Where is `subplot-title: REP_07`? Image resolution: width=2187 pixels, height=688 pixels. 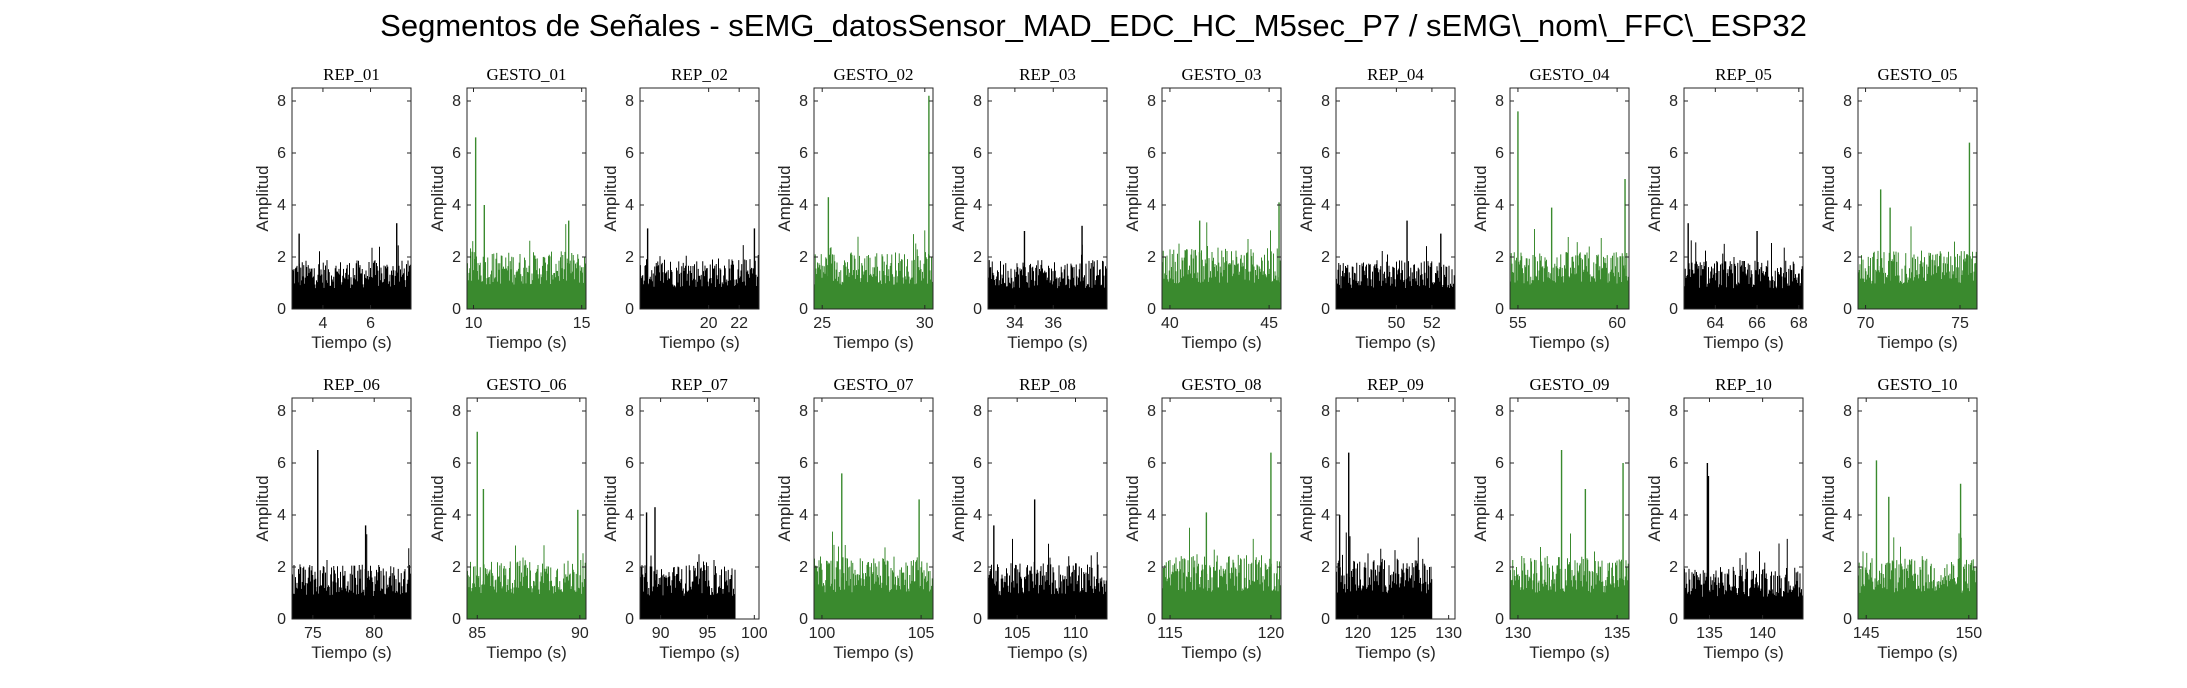
subplot-title: REP_07 is located at coordinates (699, 384).